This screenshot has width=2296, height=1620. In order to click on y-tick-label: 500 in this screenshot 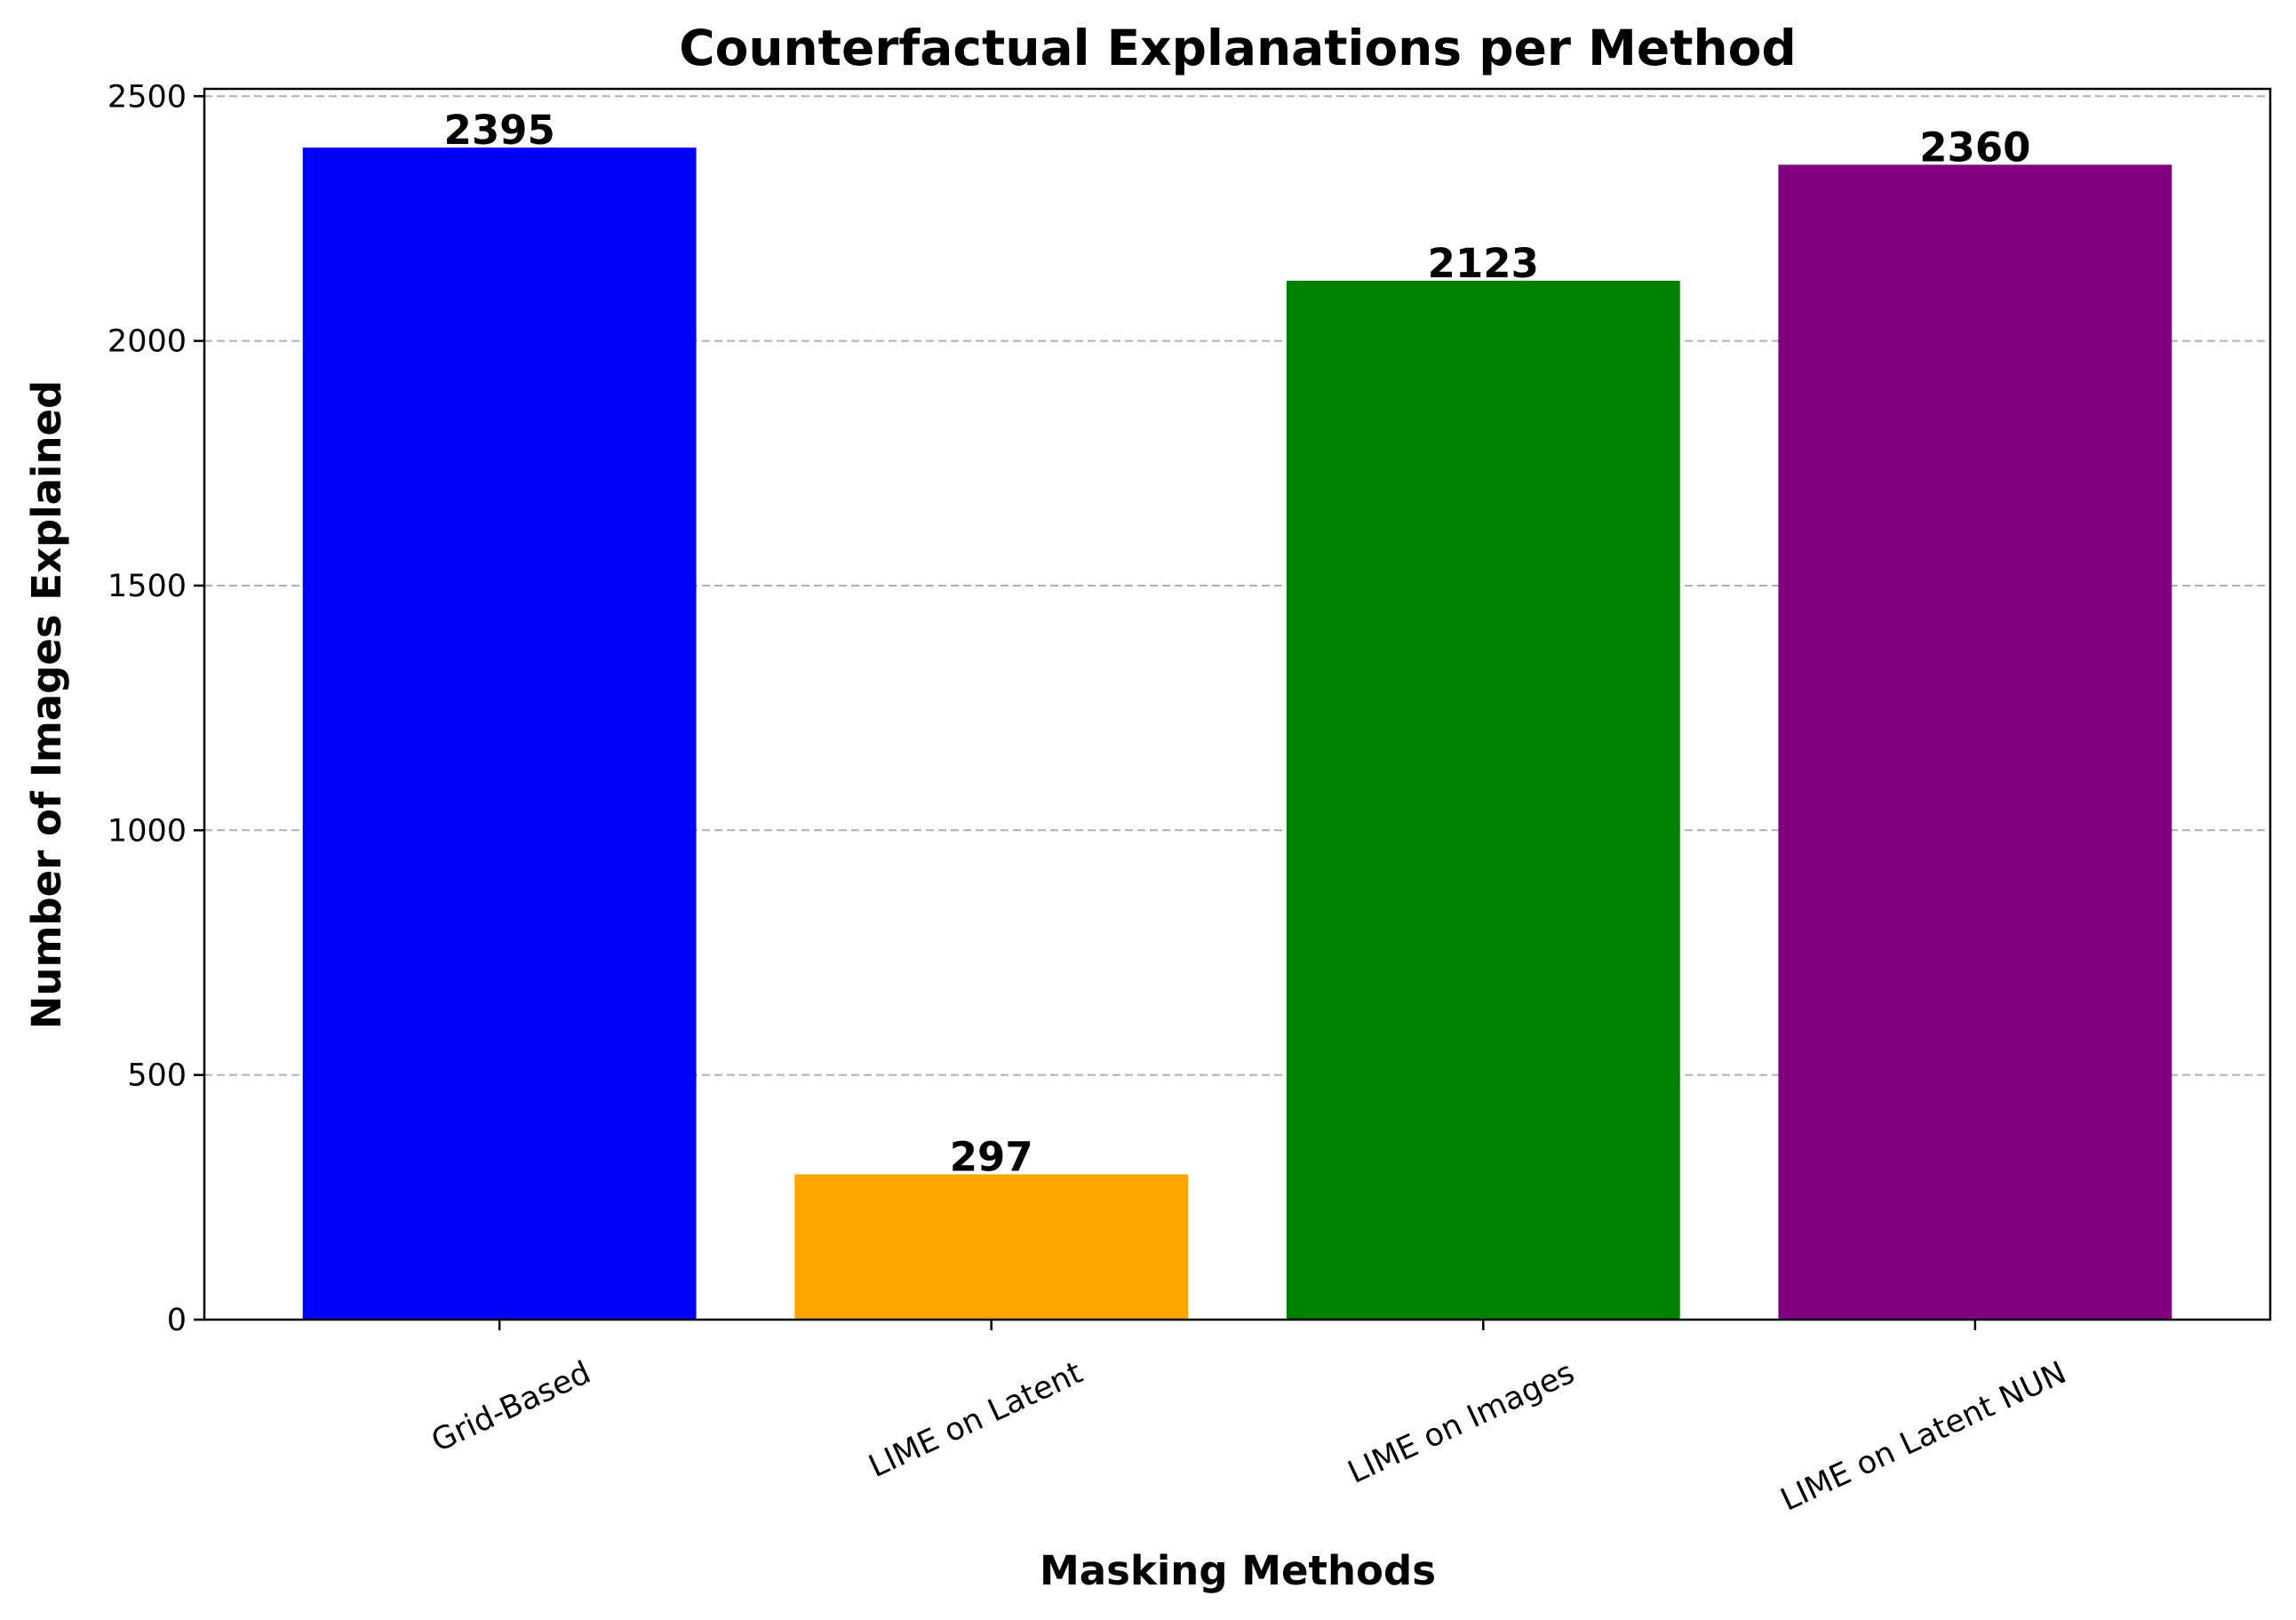, I will do `click(157, 1076)`.